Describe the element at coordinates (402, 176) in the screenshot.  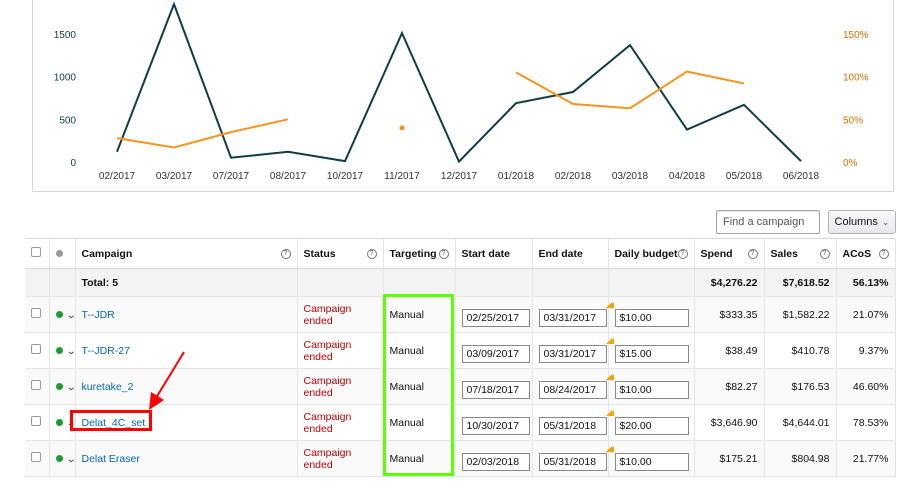
I see `x-tick-label: 11/2017` at that location.